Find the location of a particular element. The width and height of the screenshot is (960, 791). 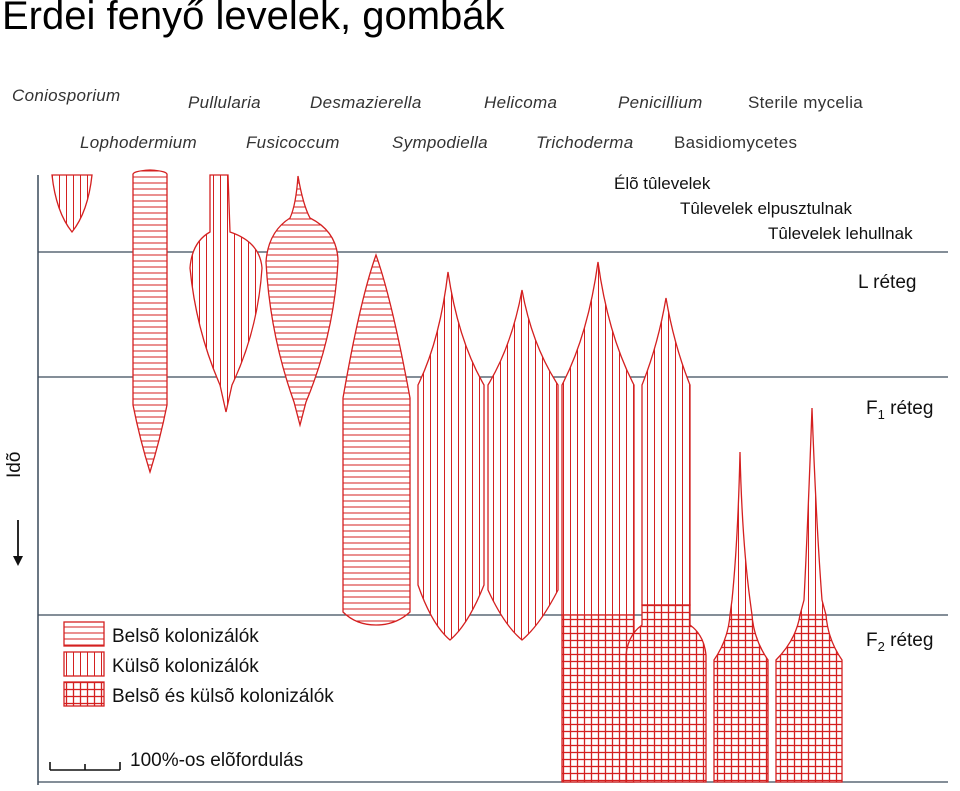

legend-swatch-outer is located at coordinates (84, 664).